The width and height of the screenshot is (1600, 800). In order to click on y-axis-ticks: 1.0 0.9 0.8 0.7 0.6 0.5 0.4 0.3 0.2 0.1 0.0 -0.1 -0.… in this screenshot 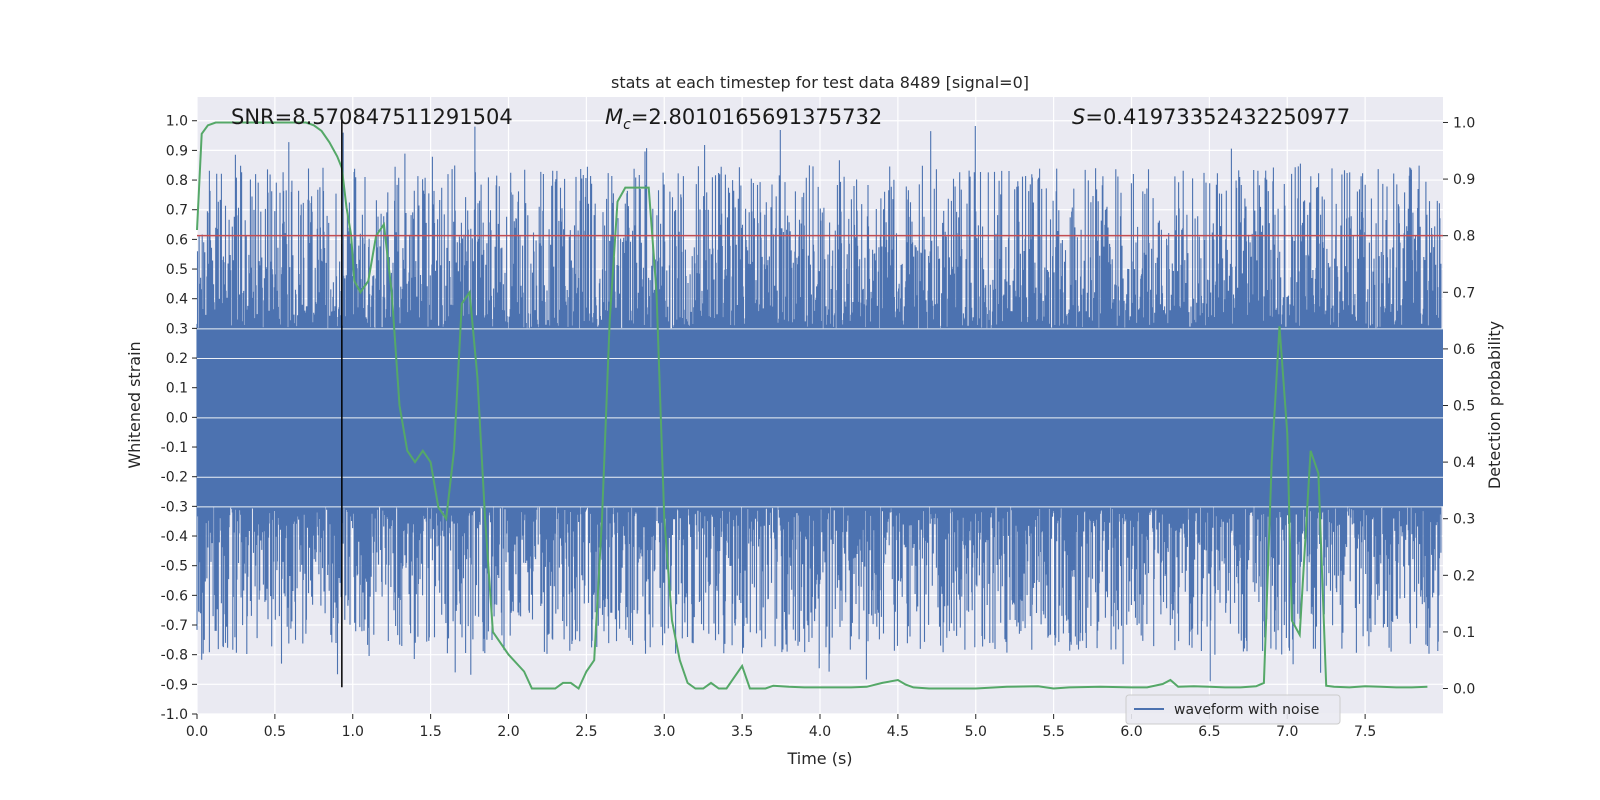, I will do `click(179, 418)`.